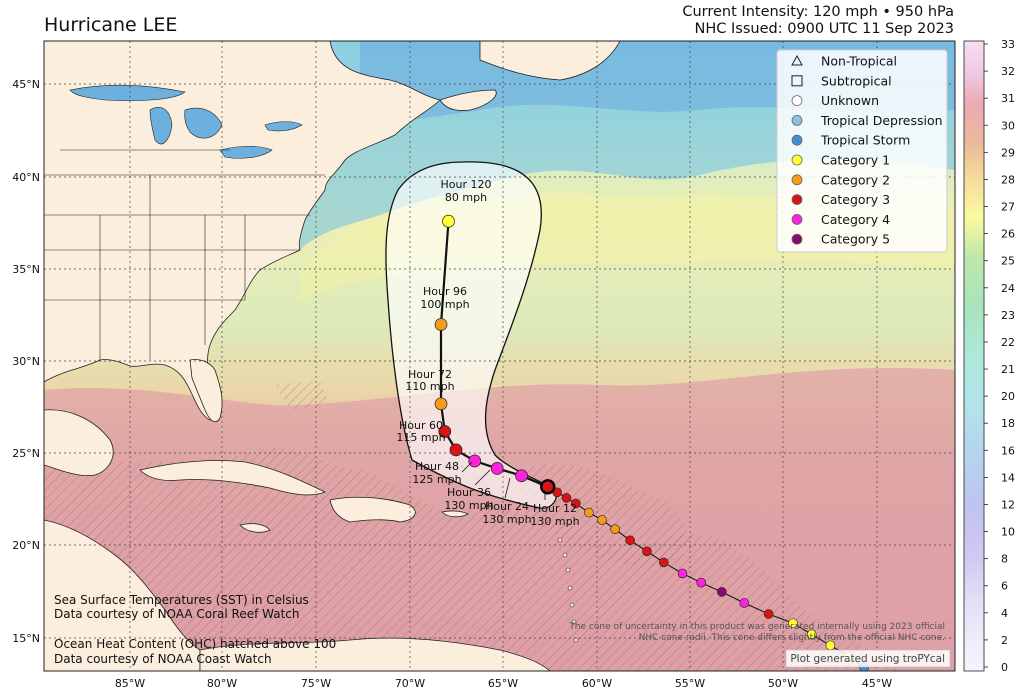 This screenshot has width=1020, height=697. What do you see at coordinates (859, 61) in the screenshot?
I see `legend-label: Non-Tropical` at bounding box center [859, 61].